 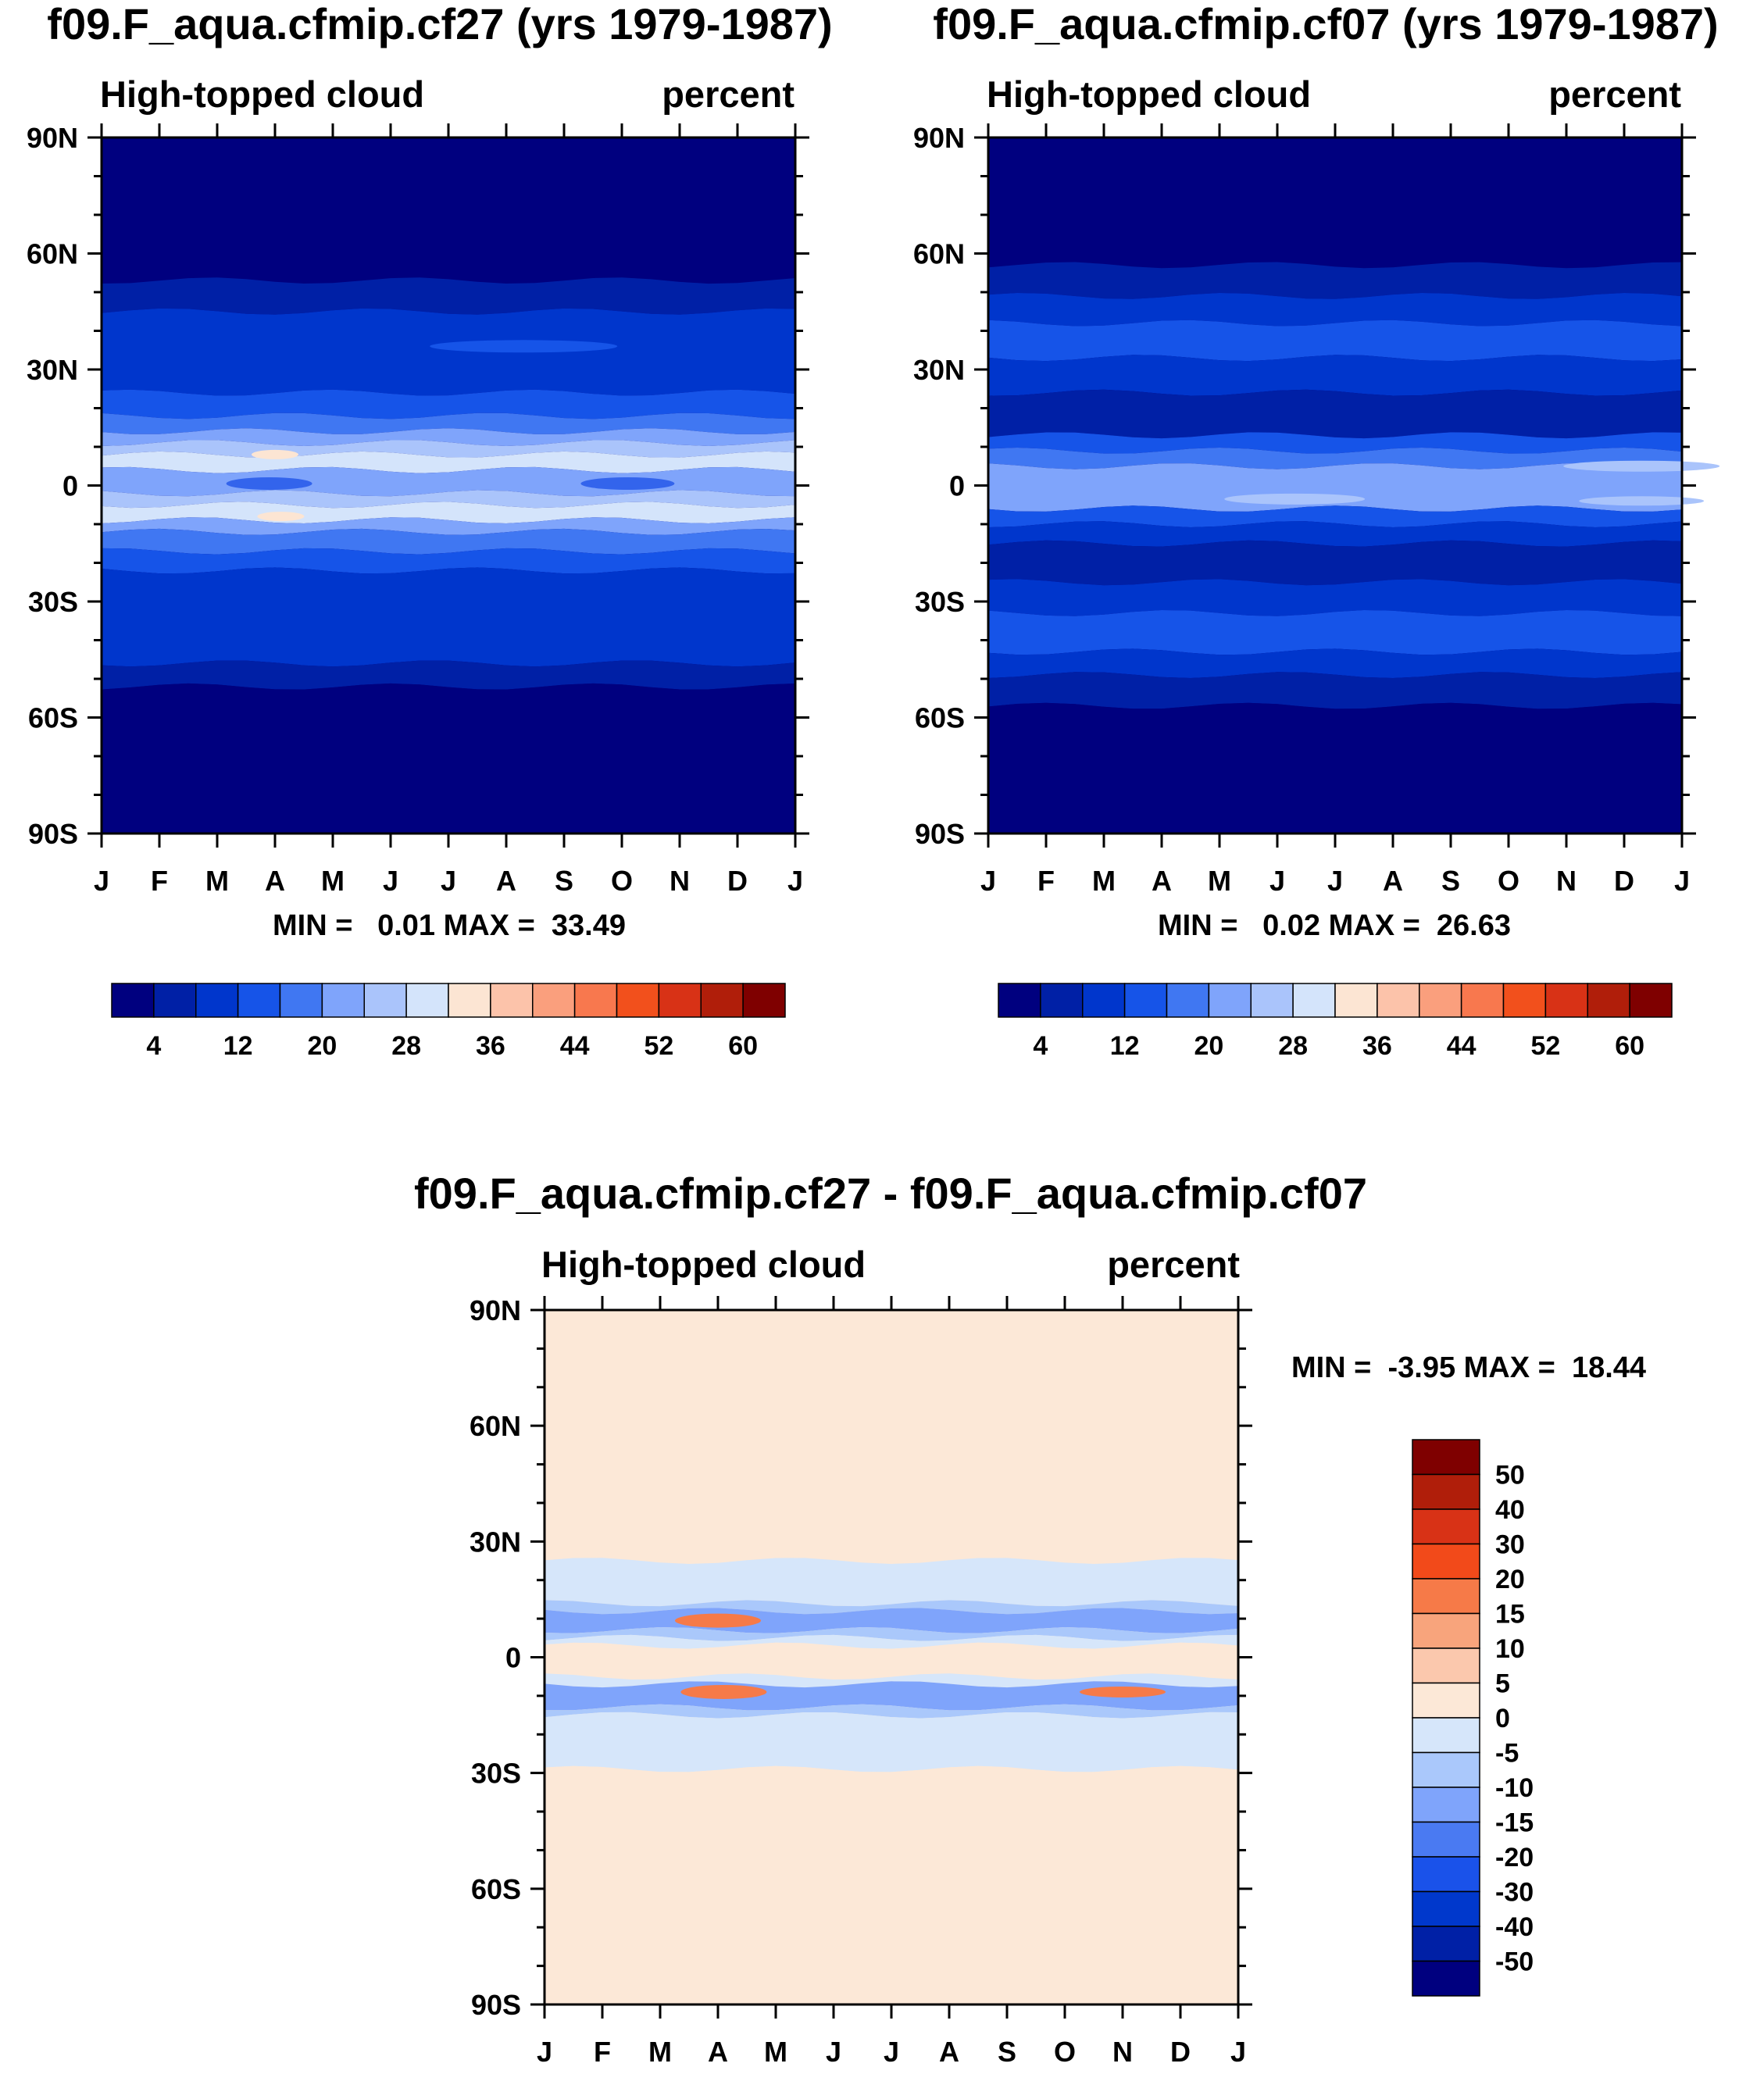 What do you see at coordinates (743, 1046) in the screenshot?
I see `colorbar-label: 60` at bounding box center [743, 1046].